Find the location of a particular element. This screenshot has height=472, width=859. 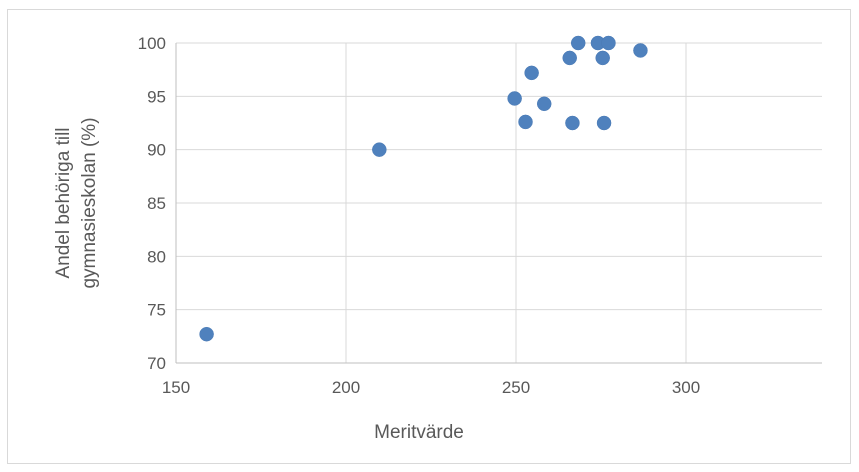

y-tick-labels: 70 75 80 85 90 95 100 is located at coordinates (152, 203).